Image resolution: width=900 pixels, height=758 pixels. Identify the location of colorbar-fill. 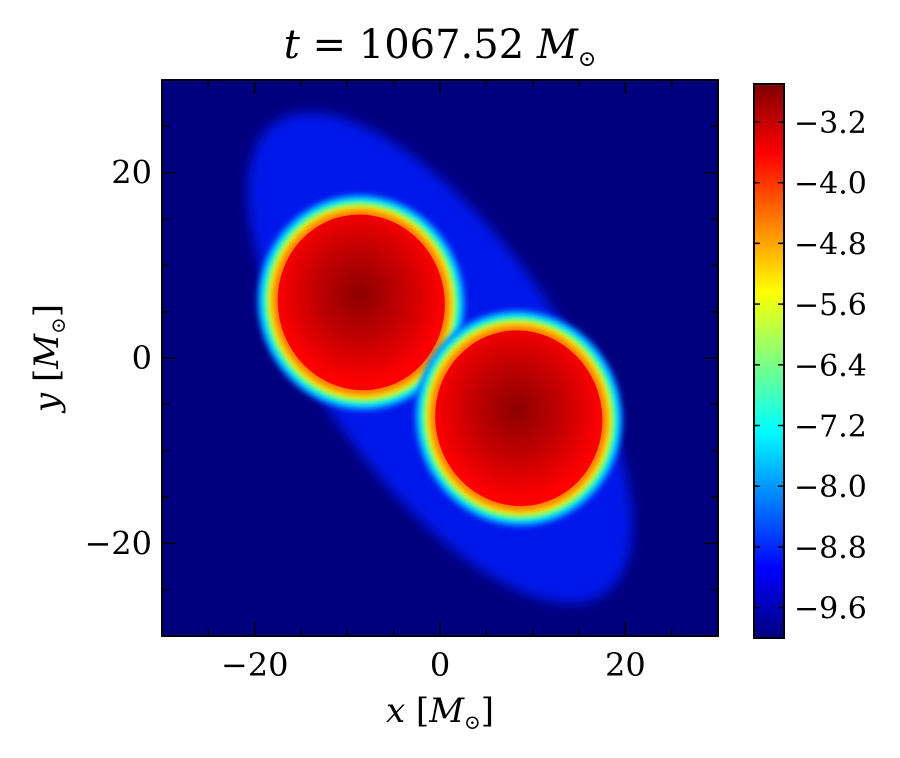
(769, 361).